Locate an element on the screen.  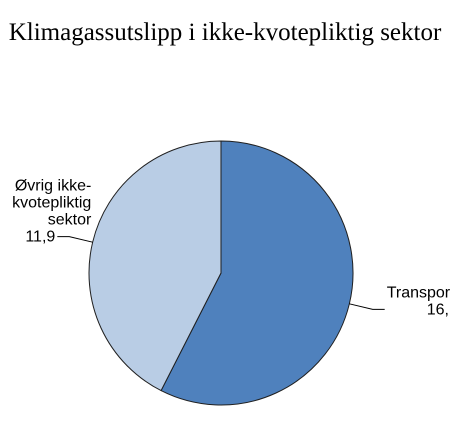
slice-name-label: kvotepliktig is located at coordinates (51, 203).